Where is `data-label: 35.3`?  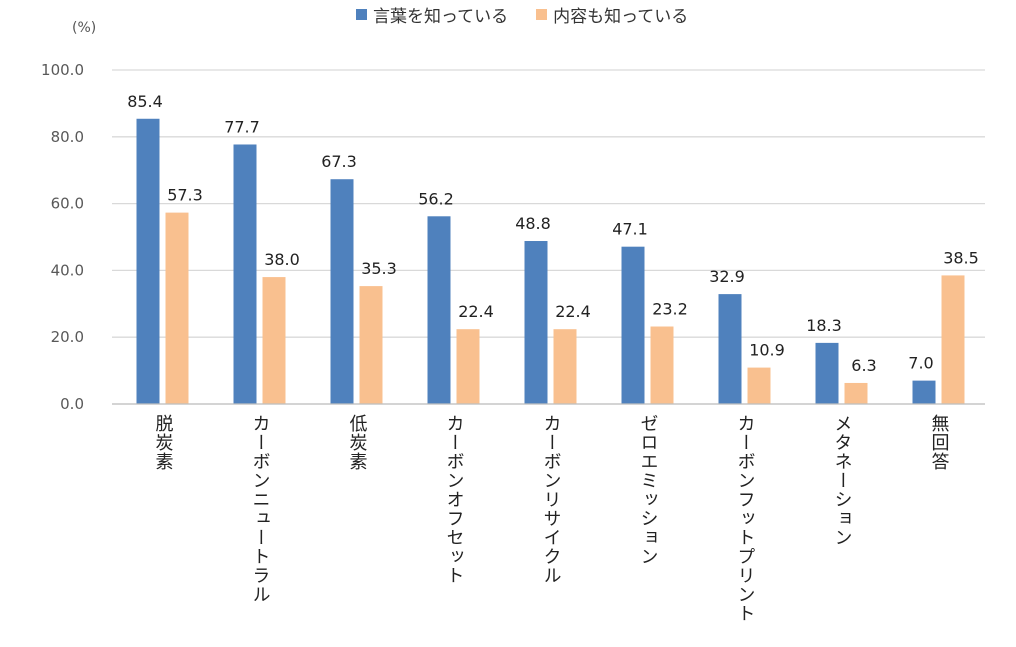
data-label: 35.3 is located at coordinates (379, 268).